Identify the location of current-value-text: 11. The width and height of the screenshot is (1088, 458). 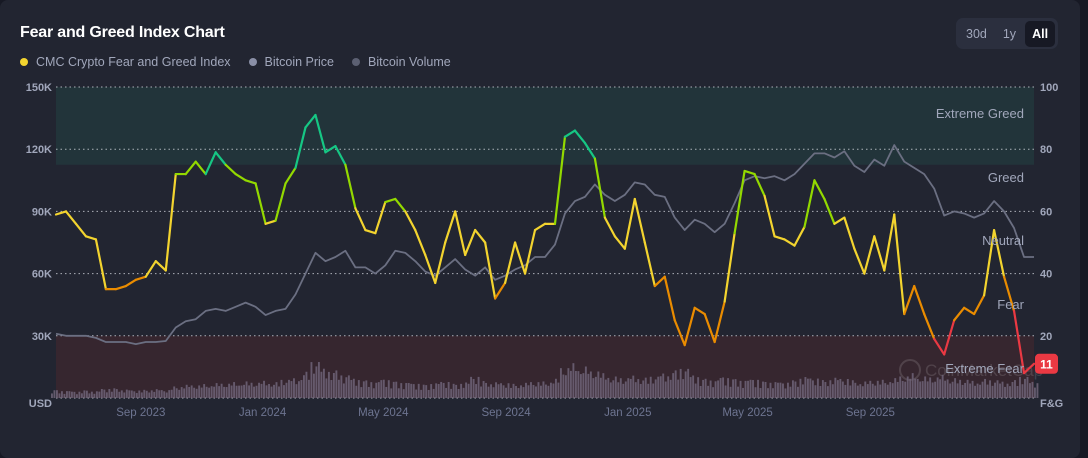
(1046, 364).